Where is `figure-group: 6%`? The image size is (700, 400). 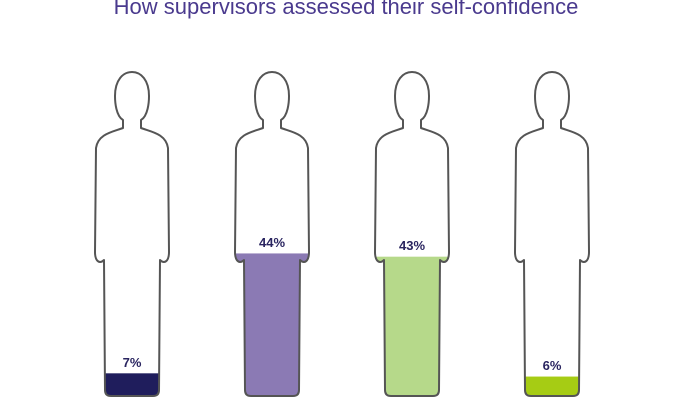
figure-group: 6% is located at coordinates (552, 234).